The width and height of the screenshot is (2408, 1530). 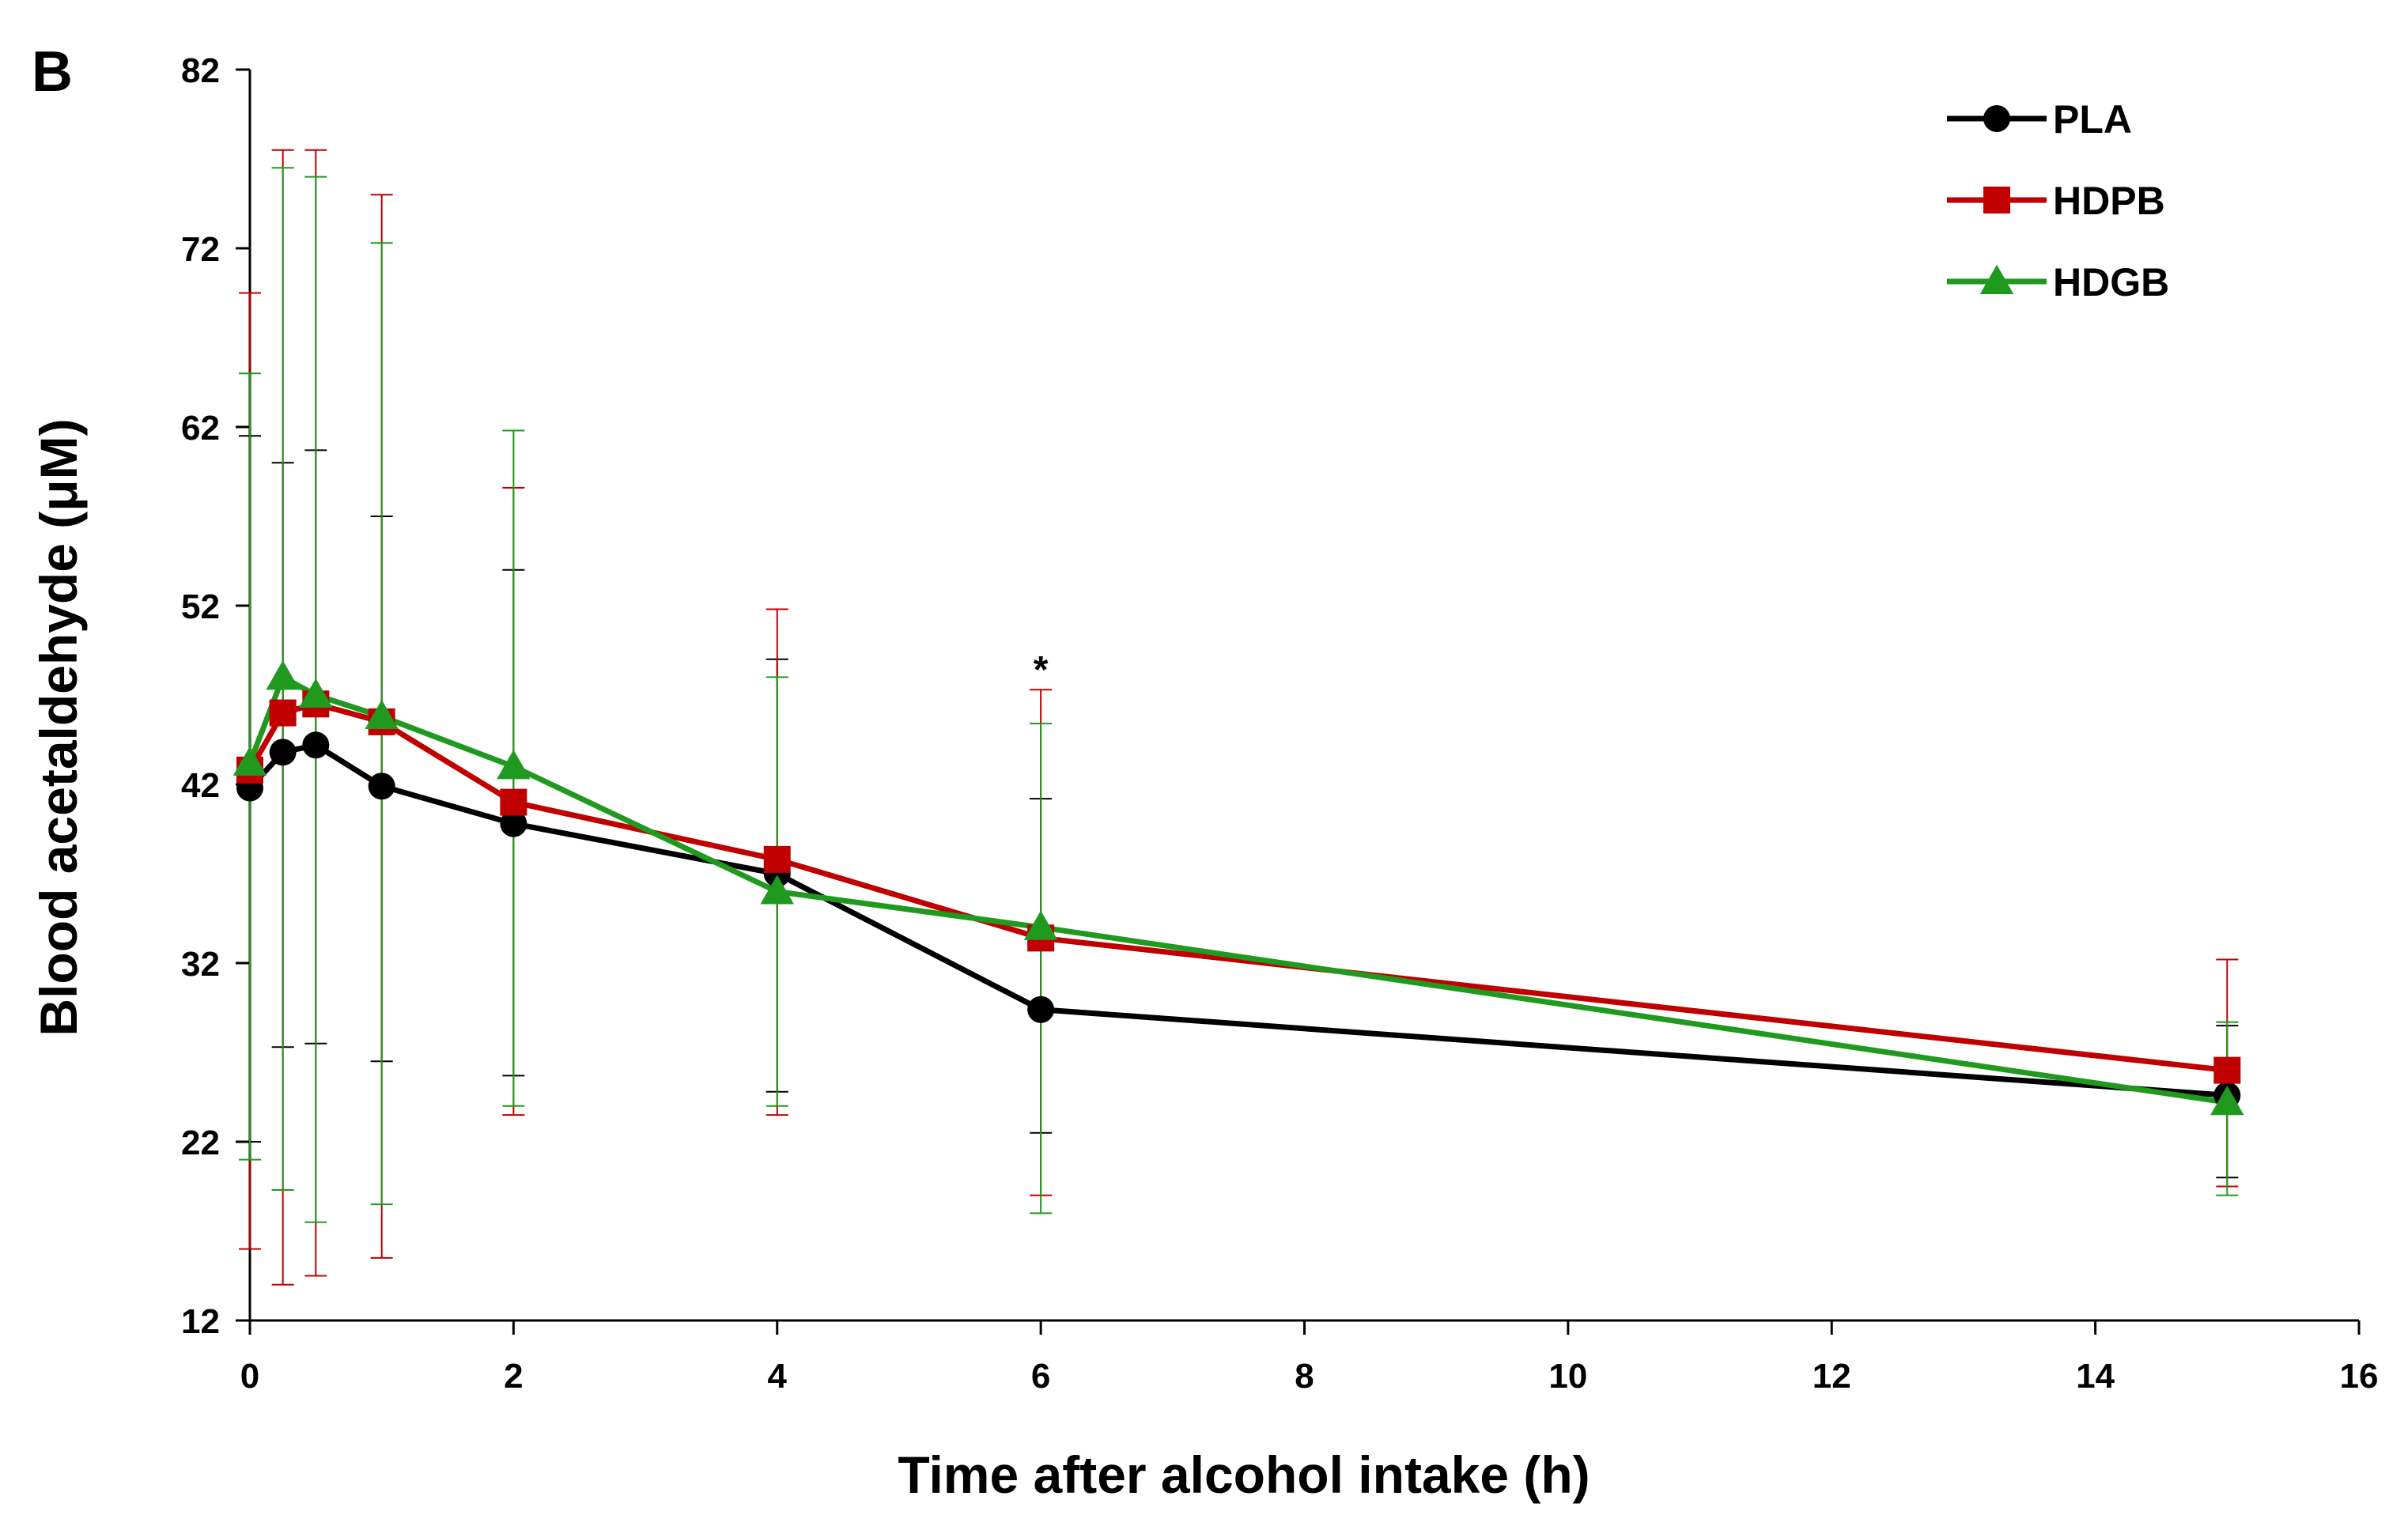 I want to click on x-tick-label-16: 16, so click(x=2359, y=1376).